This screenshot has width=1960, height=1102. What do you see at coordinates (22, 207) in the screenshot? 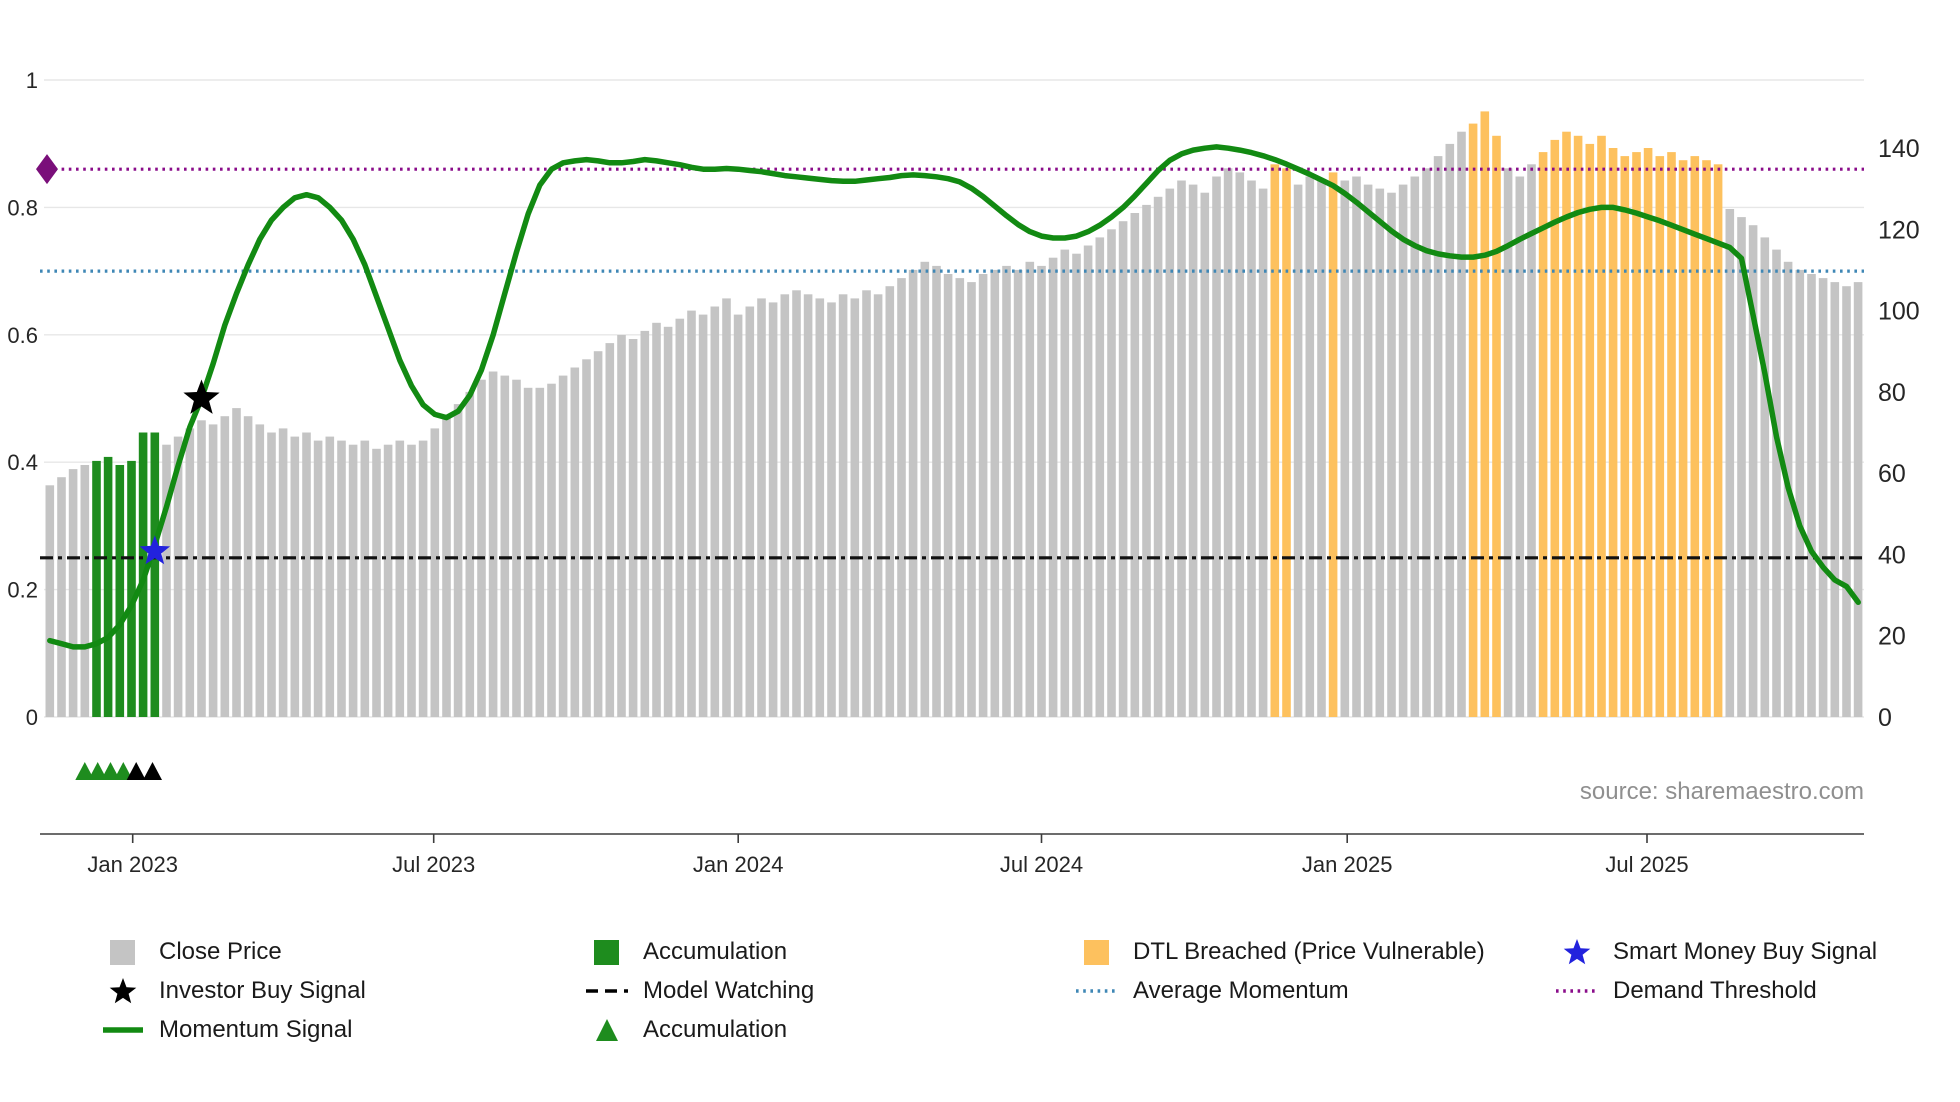
I see `left-tick-label: 0.8` at bounding box center [22, 207].